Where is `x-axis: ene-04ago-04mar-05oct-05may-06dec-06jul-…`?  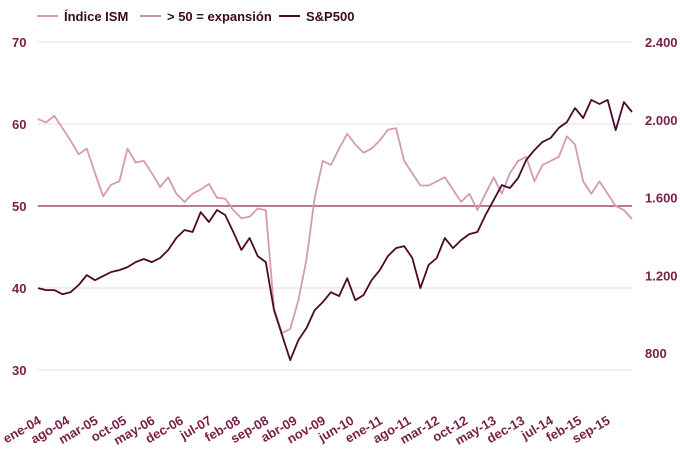
x-axis: ene-04ago-04mar-05oct-05may-06dec-06jul-… is located at coordinates (306, 430).